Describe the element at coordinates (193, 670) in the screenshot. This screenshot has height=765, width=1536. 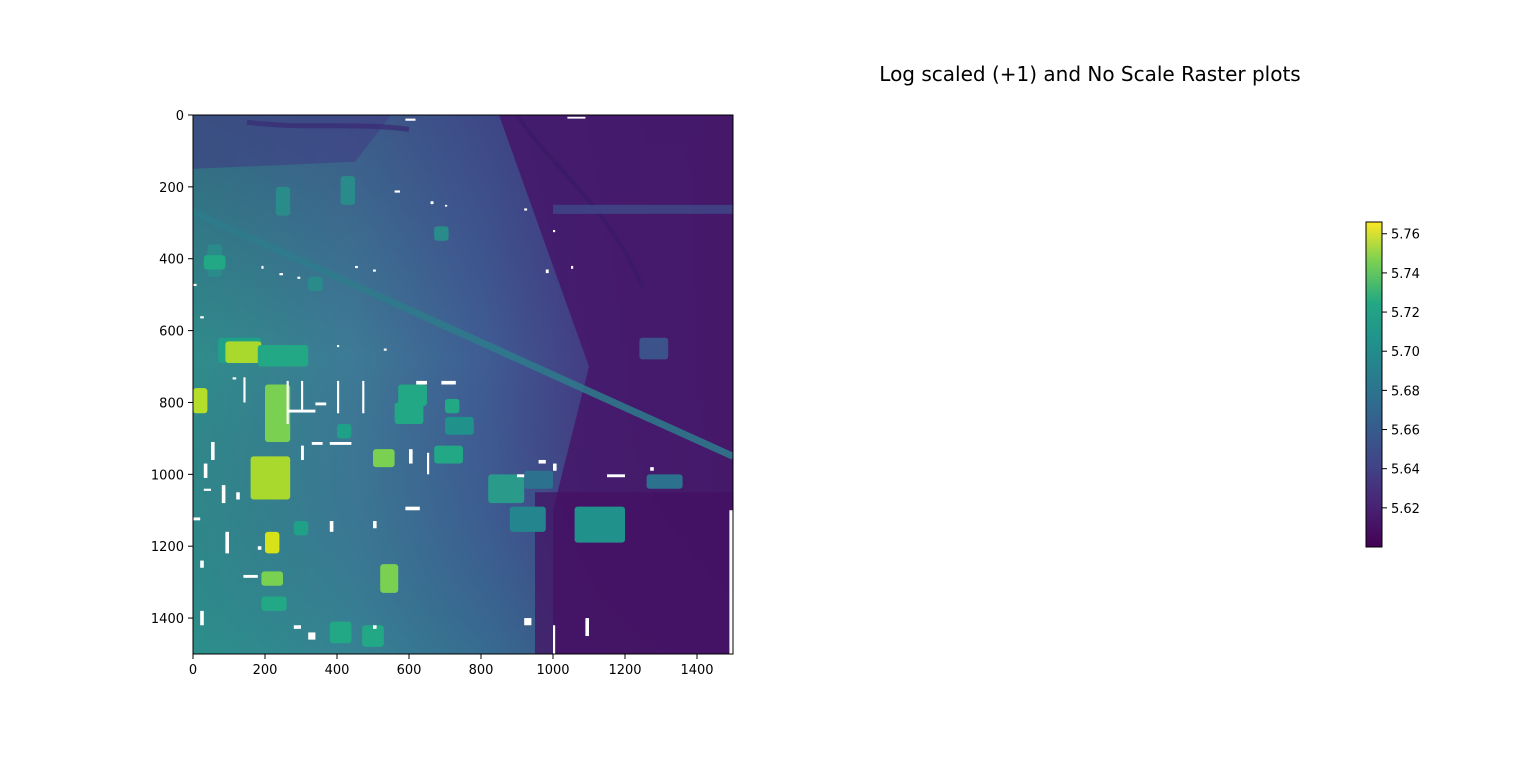
I see `x-tick-label: 0` at that location.